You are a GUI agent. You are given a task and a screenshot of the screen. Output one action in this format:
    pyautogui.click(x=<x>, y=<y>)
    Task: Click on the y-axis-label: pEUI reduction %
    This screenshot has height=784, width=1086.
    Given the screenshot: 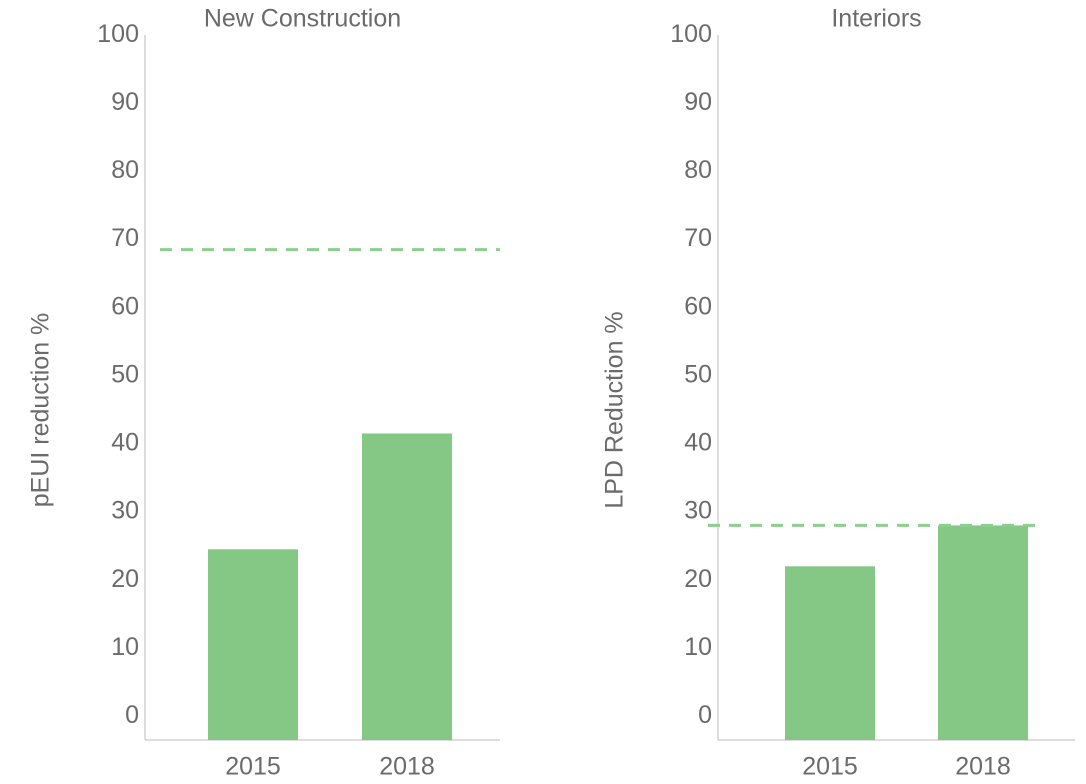 What is the action you would take?
    pyautogui.click(x=41, y=410)
    